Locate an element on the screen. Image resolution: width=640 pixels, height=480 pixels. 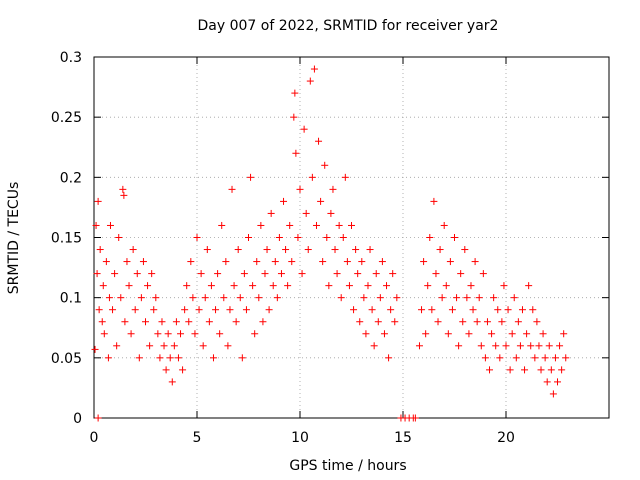
x-axis-tick-labels: 0 5 10 15 20 is located at coordinates (302, 438).